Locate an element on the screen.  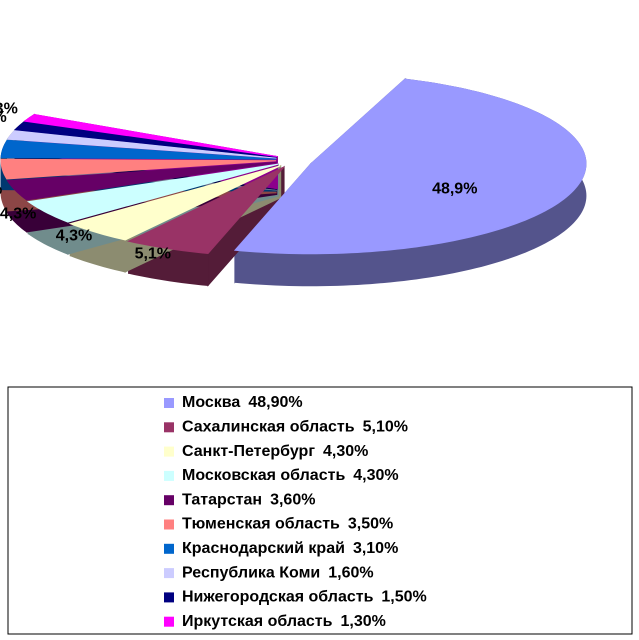
legend-label: Нижегородская область is located at coordinates (278, 597).